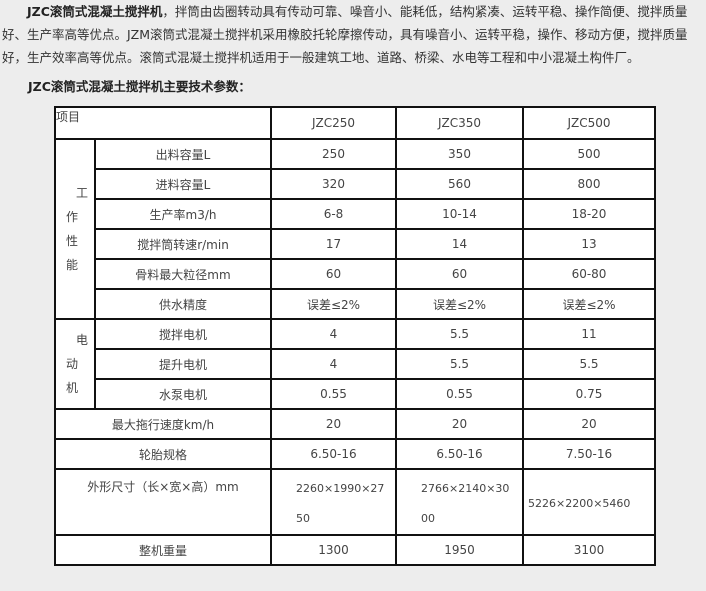  I want to click on table-row: 生产率m3/h 6-8 10-14 18-20, so click(355, 214).